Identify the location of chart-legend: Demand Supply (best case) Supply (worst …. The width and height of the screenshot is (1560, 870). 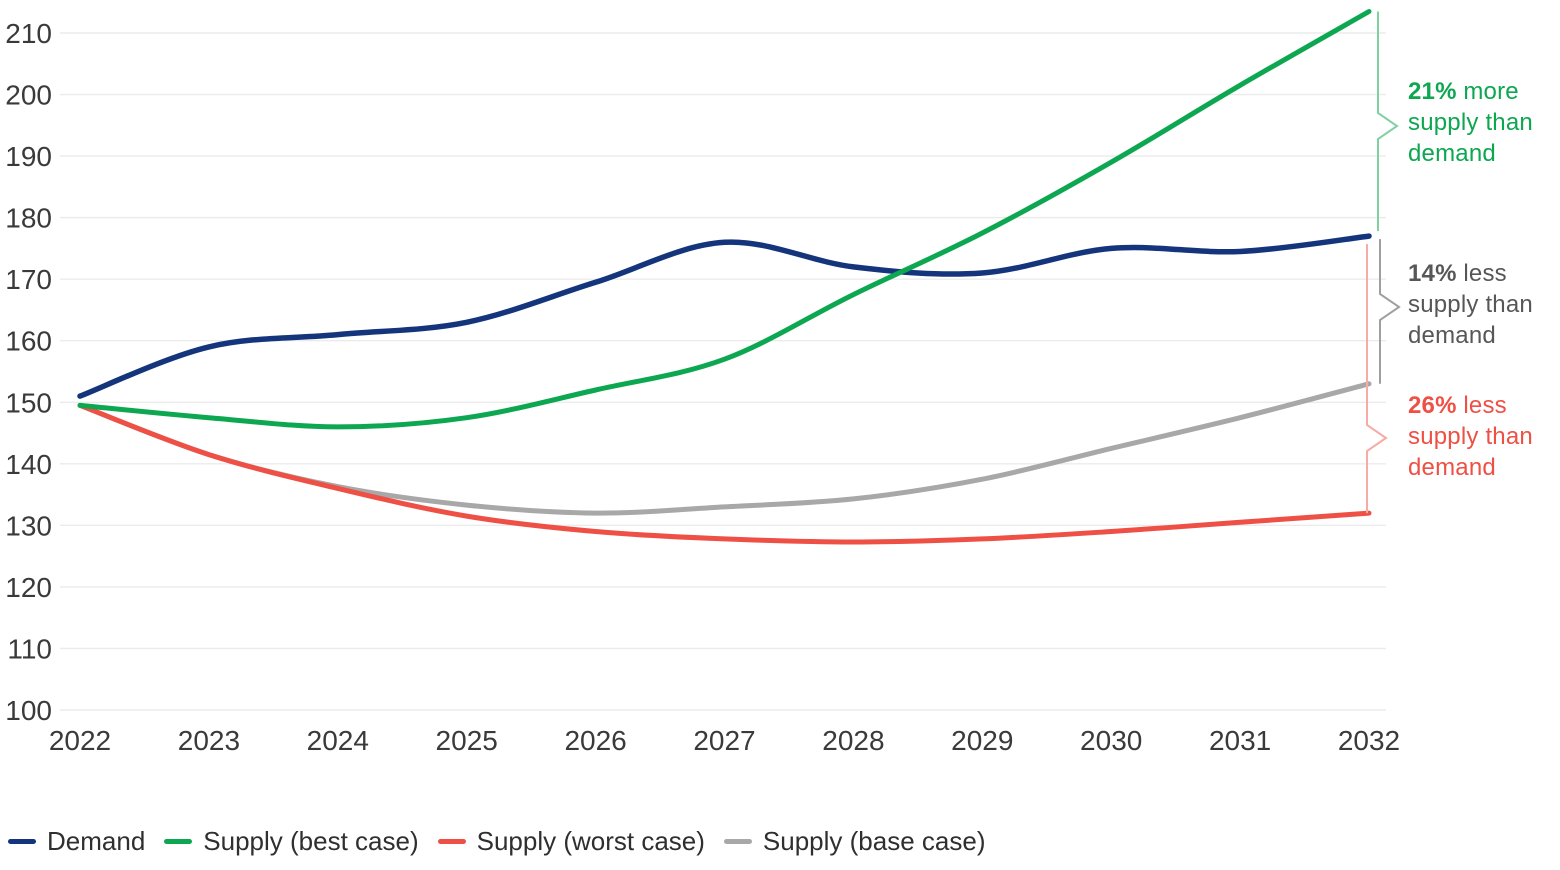
(496, 841).